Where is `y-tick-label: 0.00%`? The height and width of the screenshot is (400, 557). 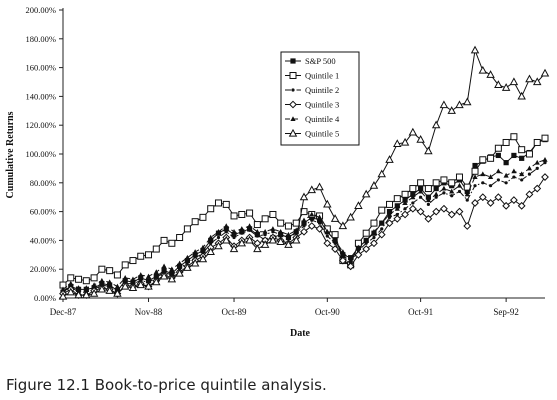
y-tick-label: 0.00% is located at coordinates (45, 298).